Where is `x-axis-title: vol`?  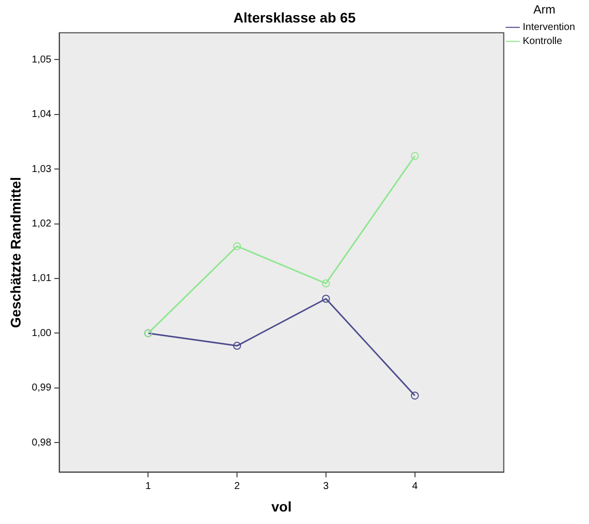 x-axis-title: vol is located at coordinates (281, 506).